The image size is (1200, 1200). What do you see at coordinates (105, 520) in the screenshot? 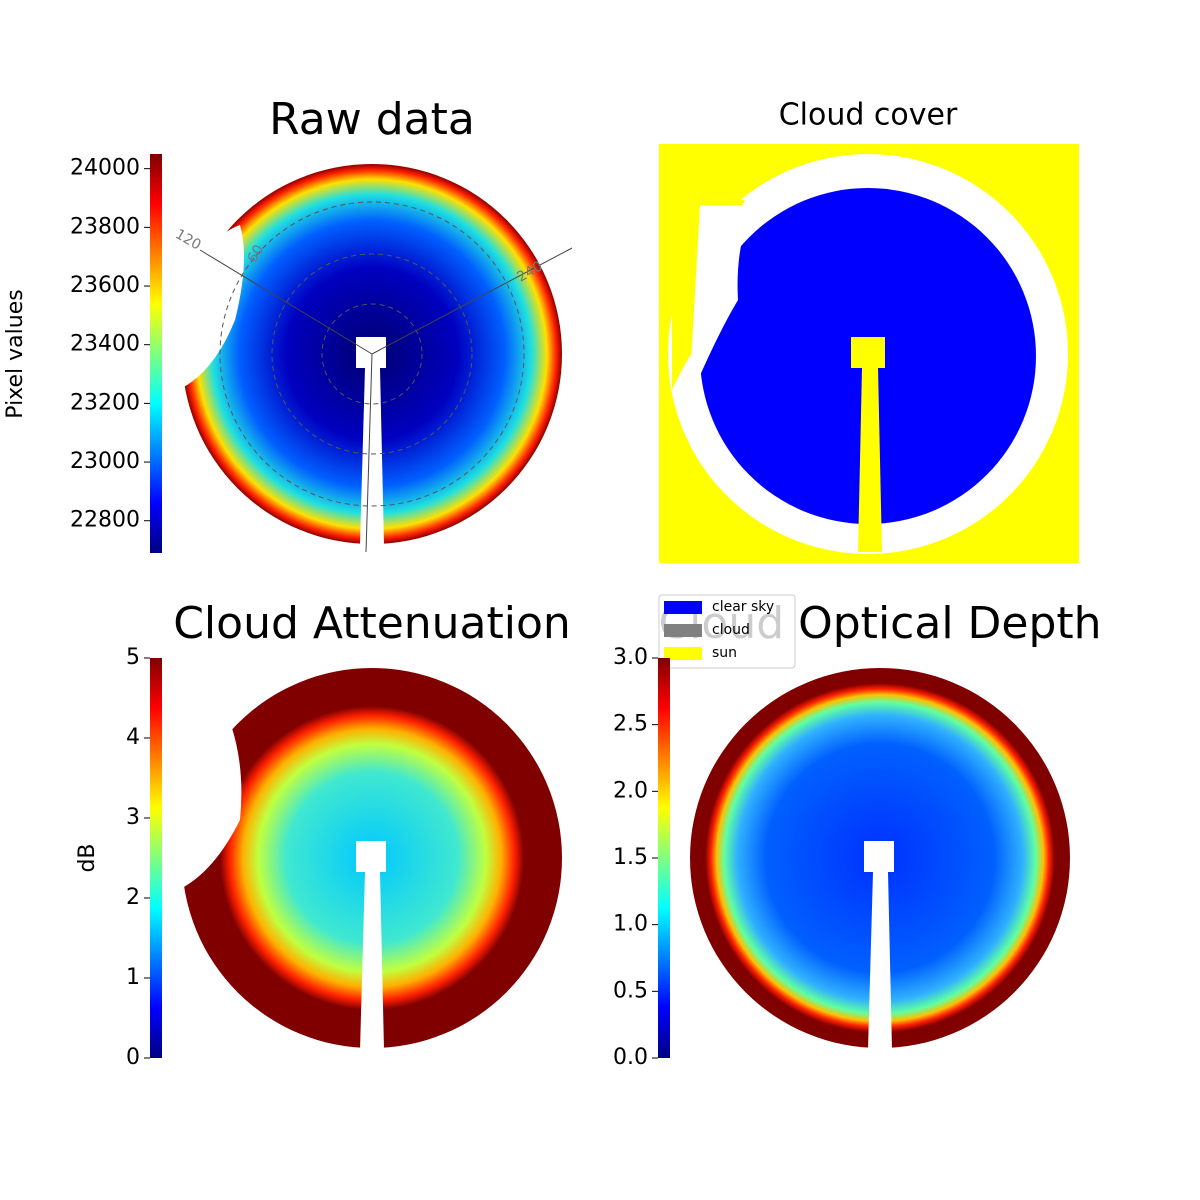
I see `tick-label: 22800` at bounding box center [105, 520].